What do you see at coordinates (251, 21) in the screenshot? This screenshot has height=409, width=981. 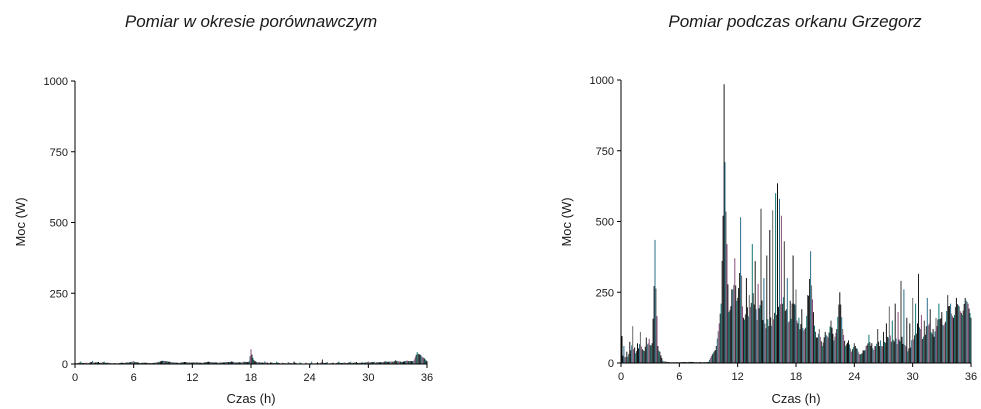 I see `chart-title: Pomiar w okresie porównawczym` at bounding box center [251, 21].